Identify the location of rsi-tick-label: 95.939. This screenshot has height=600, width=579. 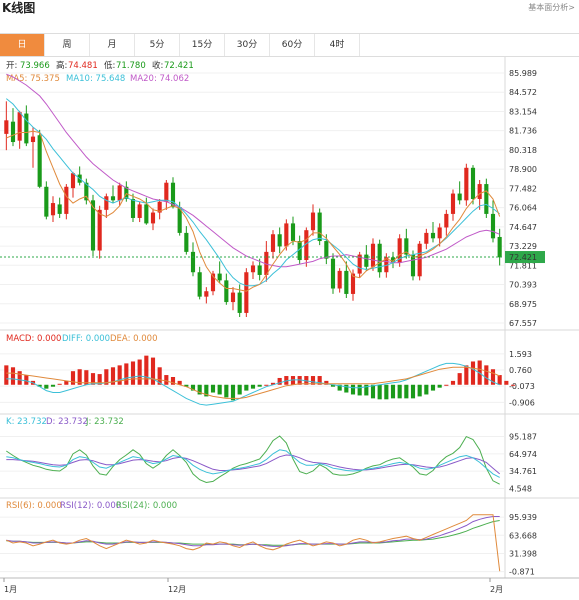
(523, 517).